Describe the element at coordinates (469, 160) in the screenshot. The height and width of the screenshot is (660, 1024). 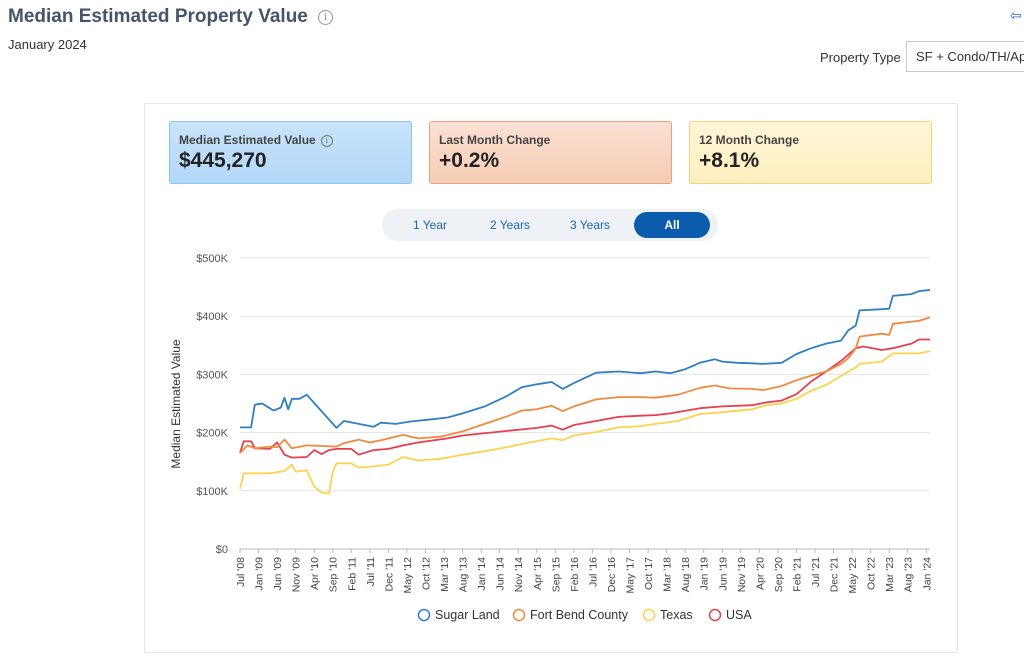
I see `last-month-change-value: +0.2%` at that location.